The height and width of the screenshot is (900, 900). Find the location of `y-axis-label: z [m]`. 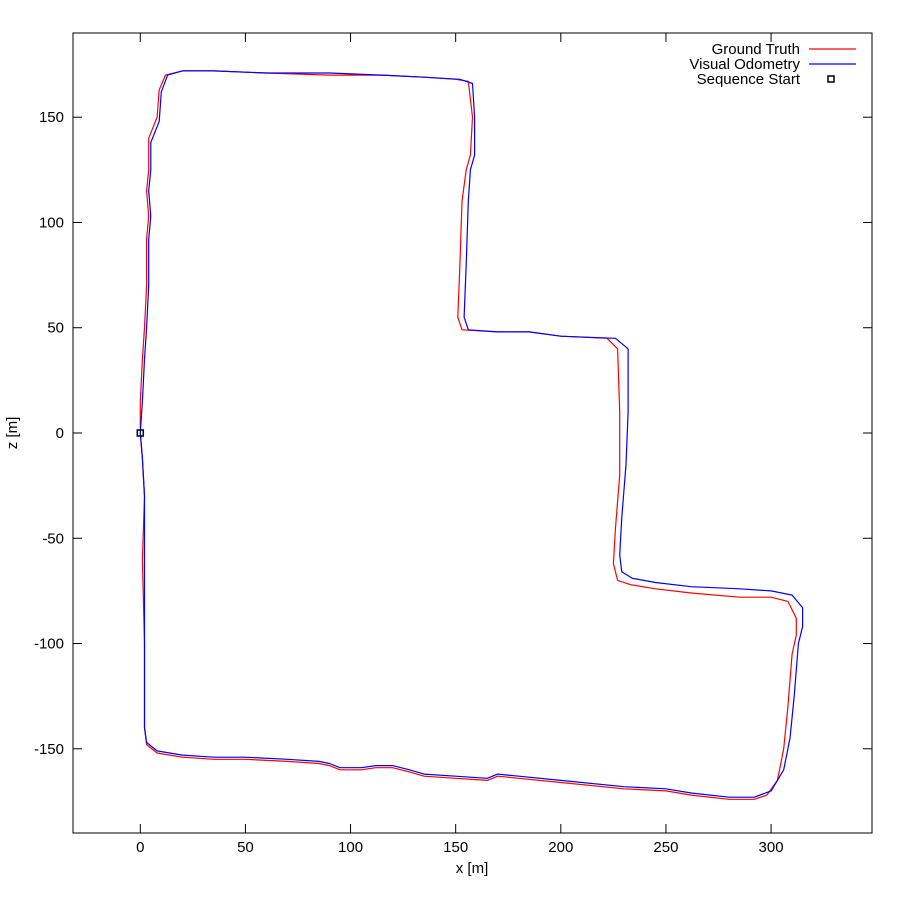

y-axis-label: z [m] is located at coordinates (12, 433).